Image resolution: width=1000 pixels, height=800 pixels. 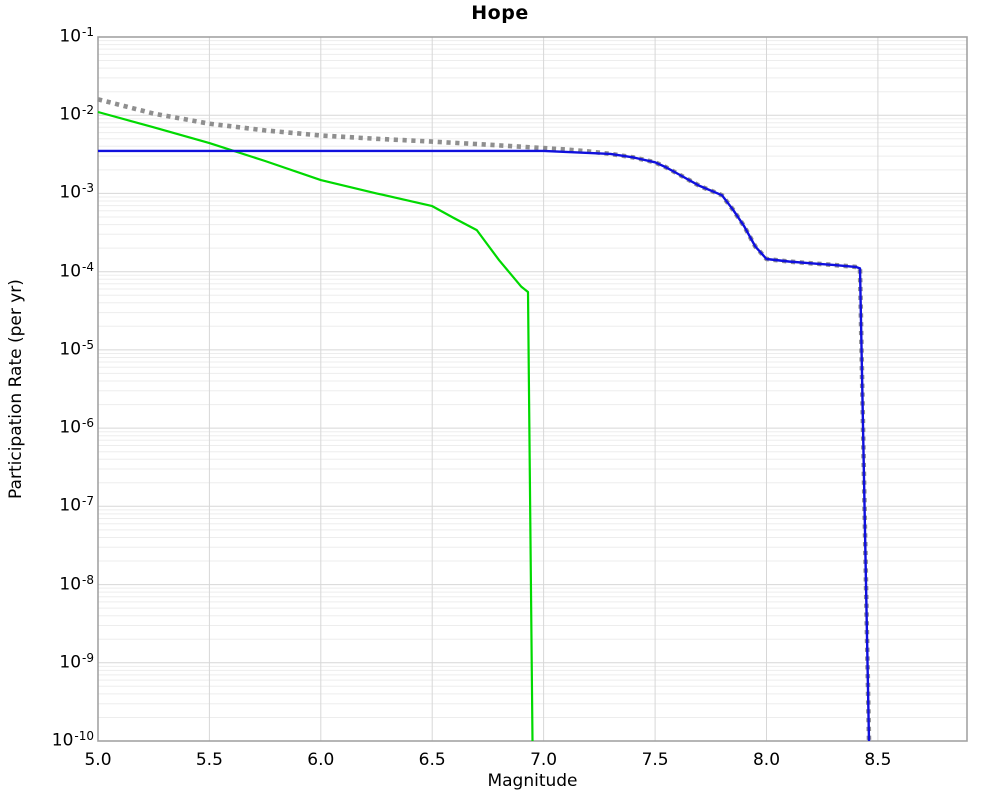 I want to click on y-tick-label: 10⁻⁵, so click(x=76, y=348).